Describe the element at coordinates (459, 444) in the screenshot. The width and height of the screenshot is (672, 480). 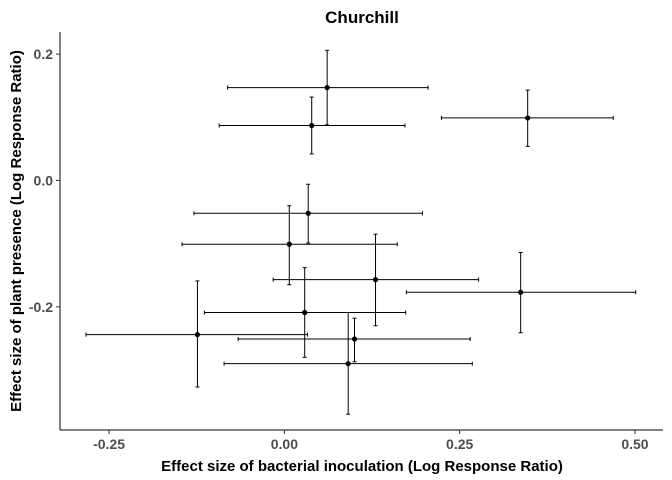
I see `x-tick-label: 0.25` at that location.